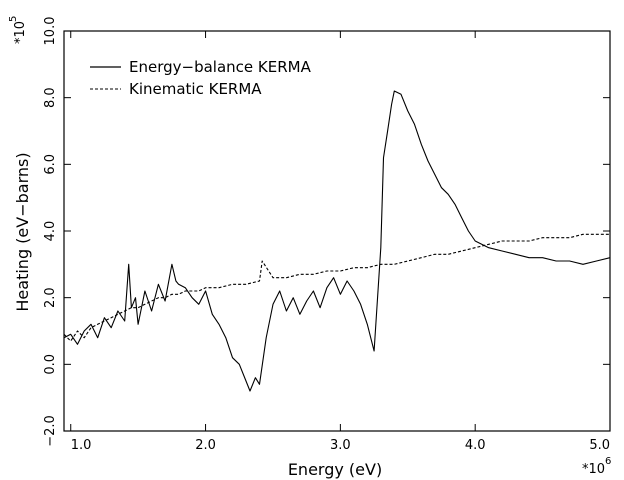 The height and width of the screenshot is (480, 624). I want to click on y-tick-label: 4.0, so click(50, 231).